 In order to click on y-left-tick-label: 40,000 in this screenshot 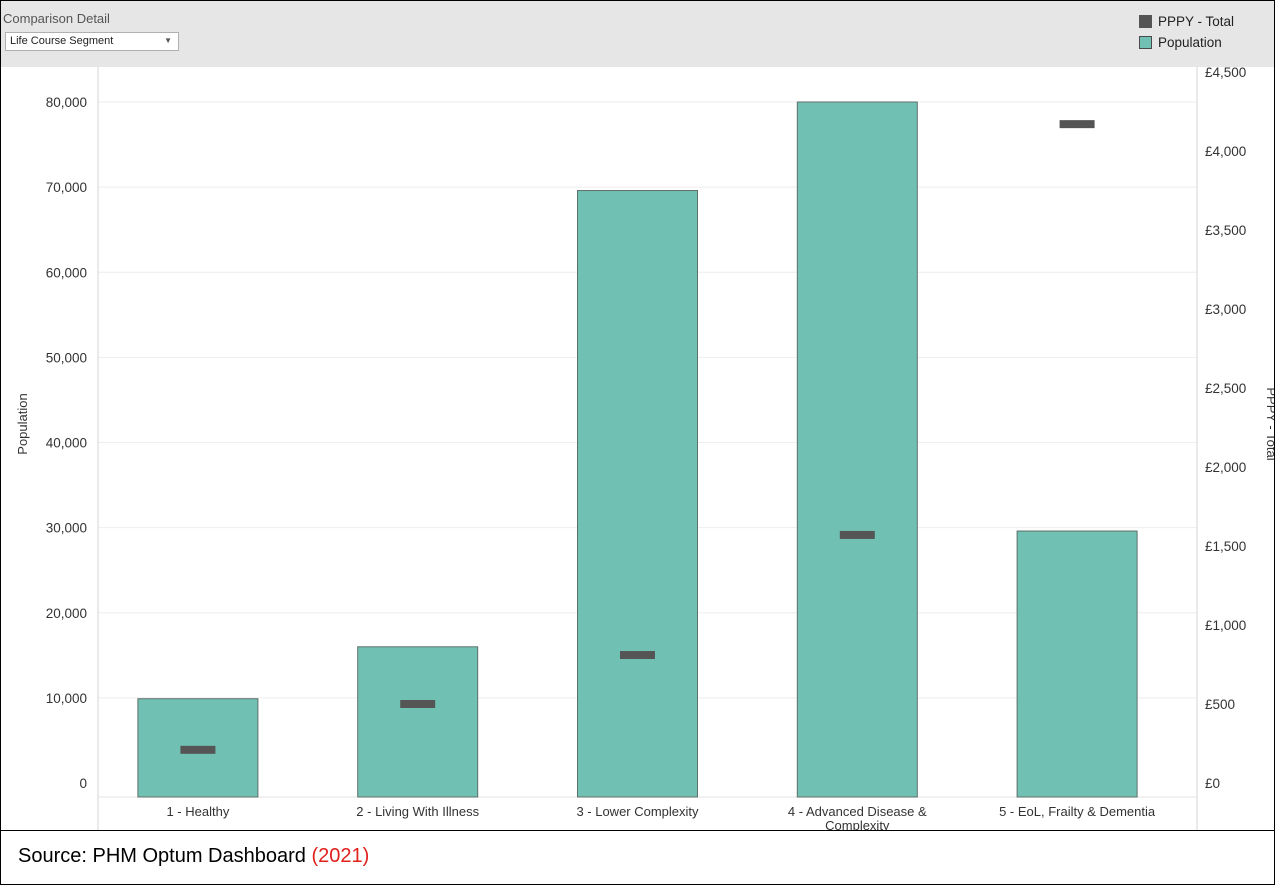, I will do `click(66, 443)`.